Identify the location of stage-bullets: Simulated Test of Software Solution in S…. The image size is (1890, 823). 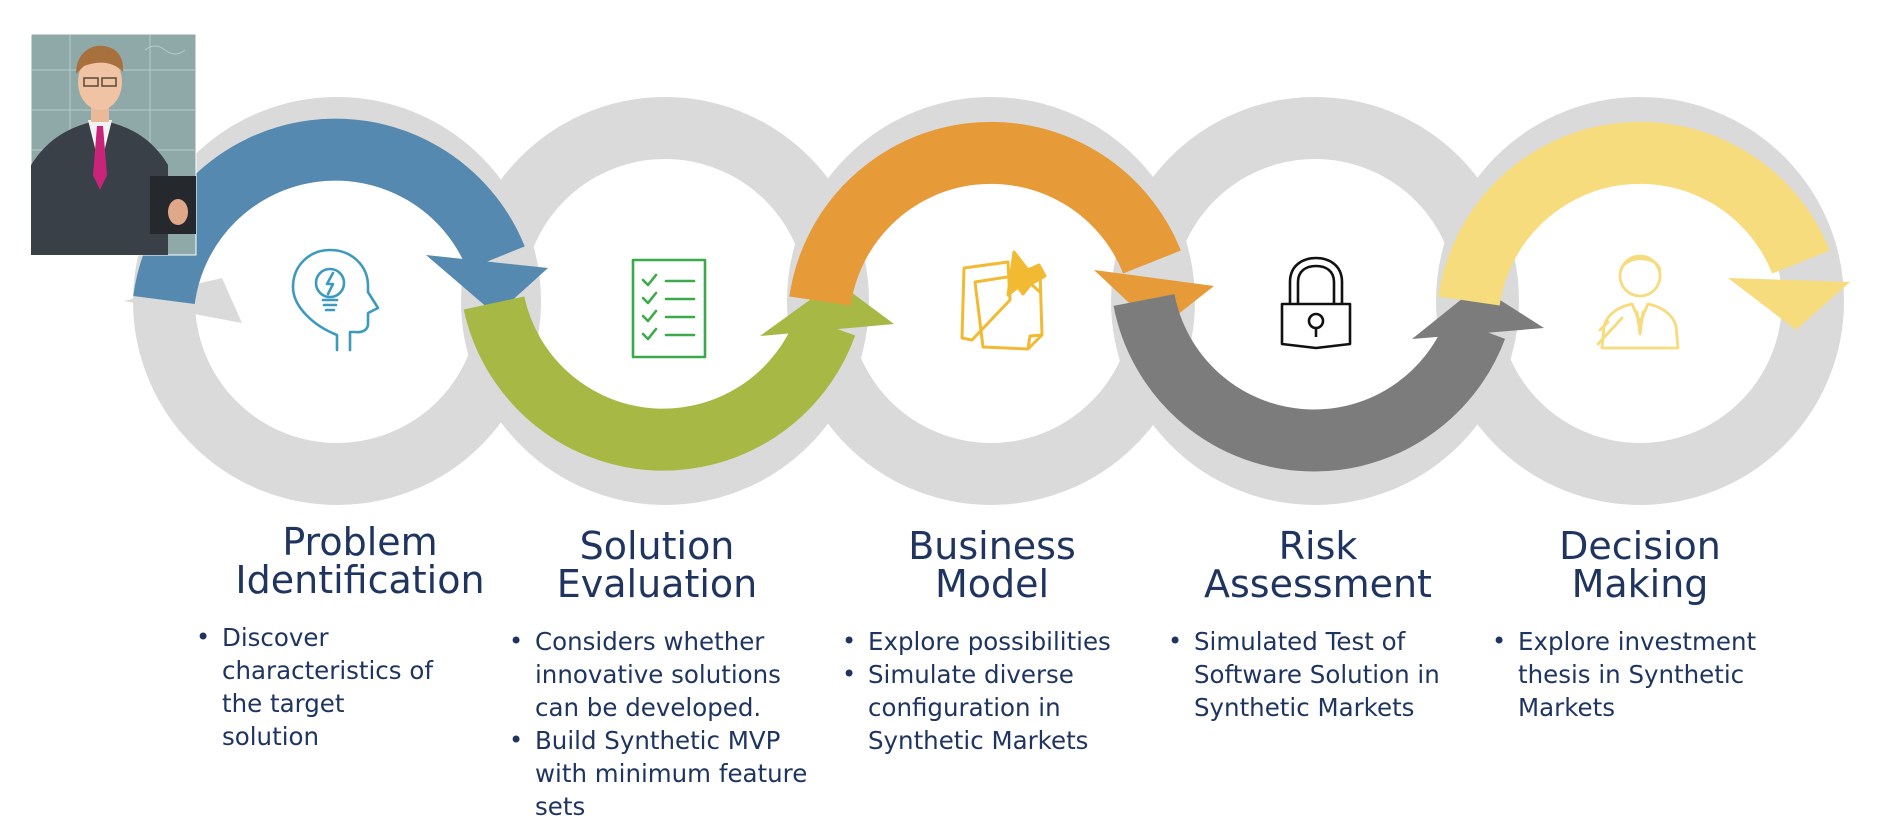
(1318, 674).